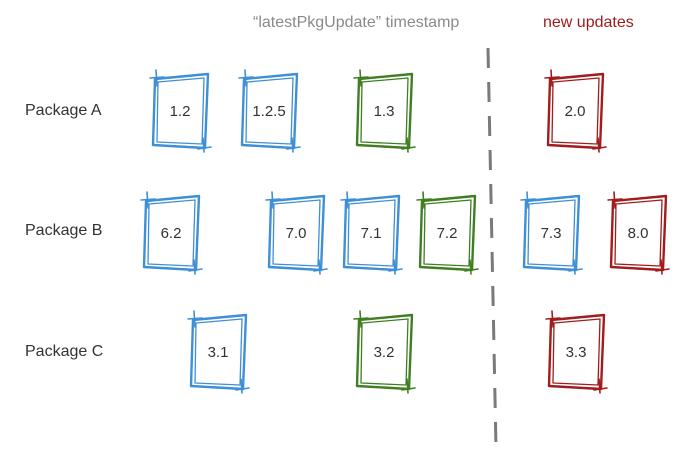 Image resolution: width=695 pixels, height=458 pixels. What do you see at coordinates (492, 248) in the screenshot?
I see `timestamp-divider` at bounding box center [492, 248].